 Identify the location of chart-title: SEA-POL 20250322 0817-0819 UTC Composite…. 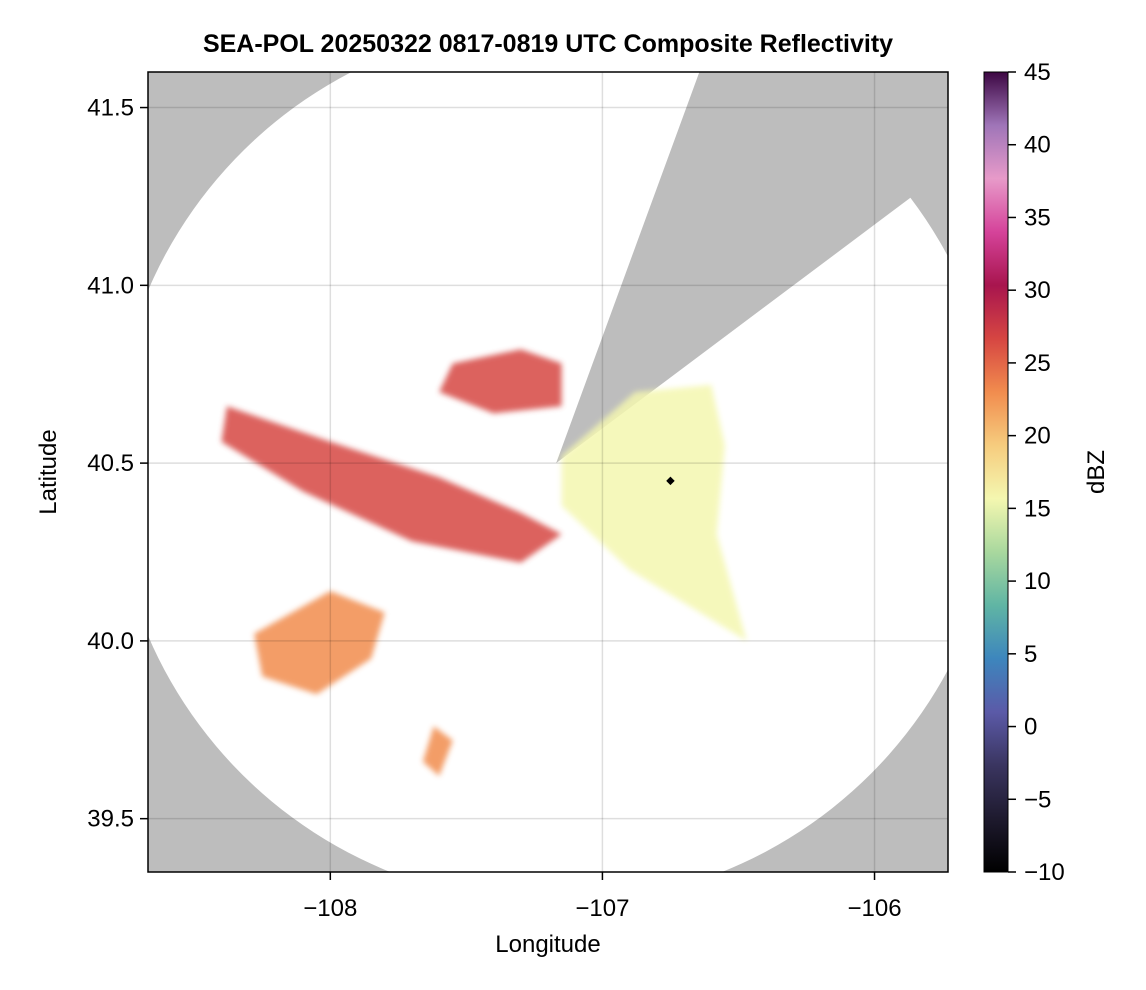
(548, 44).